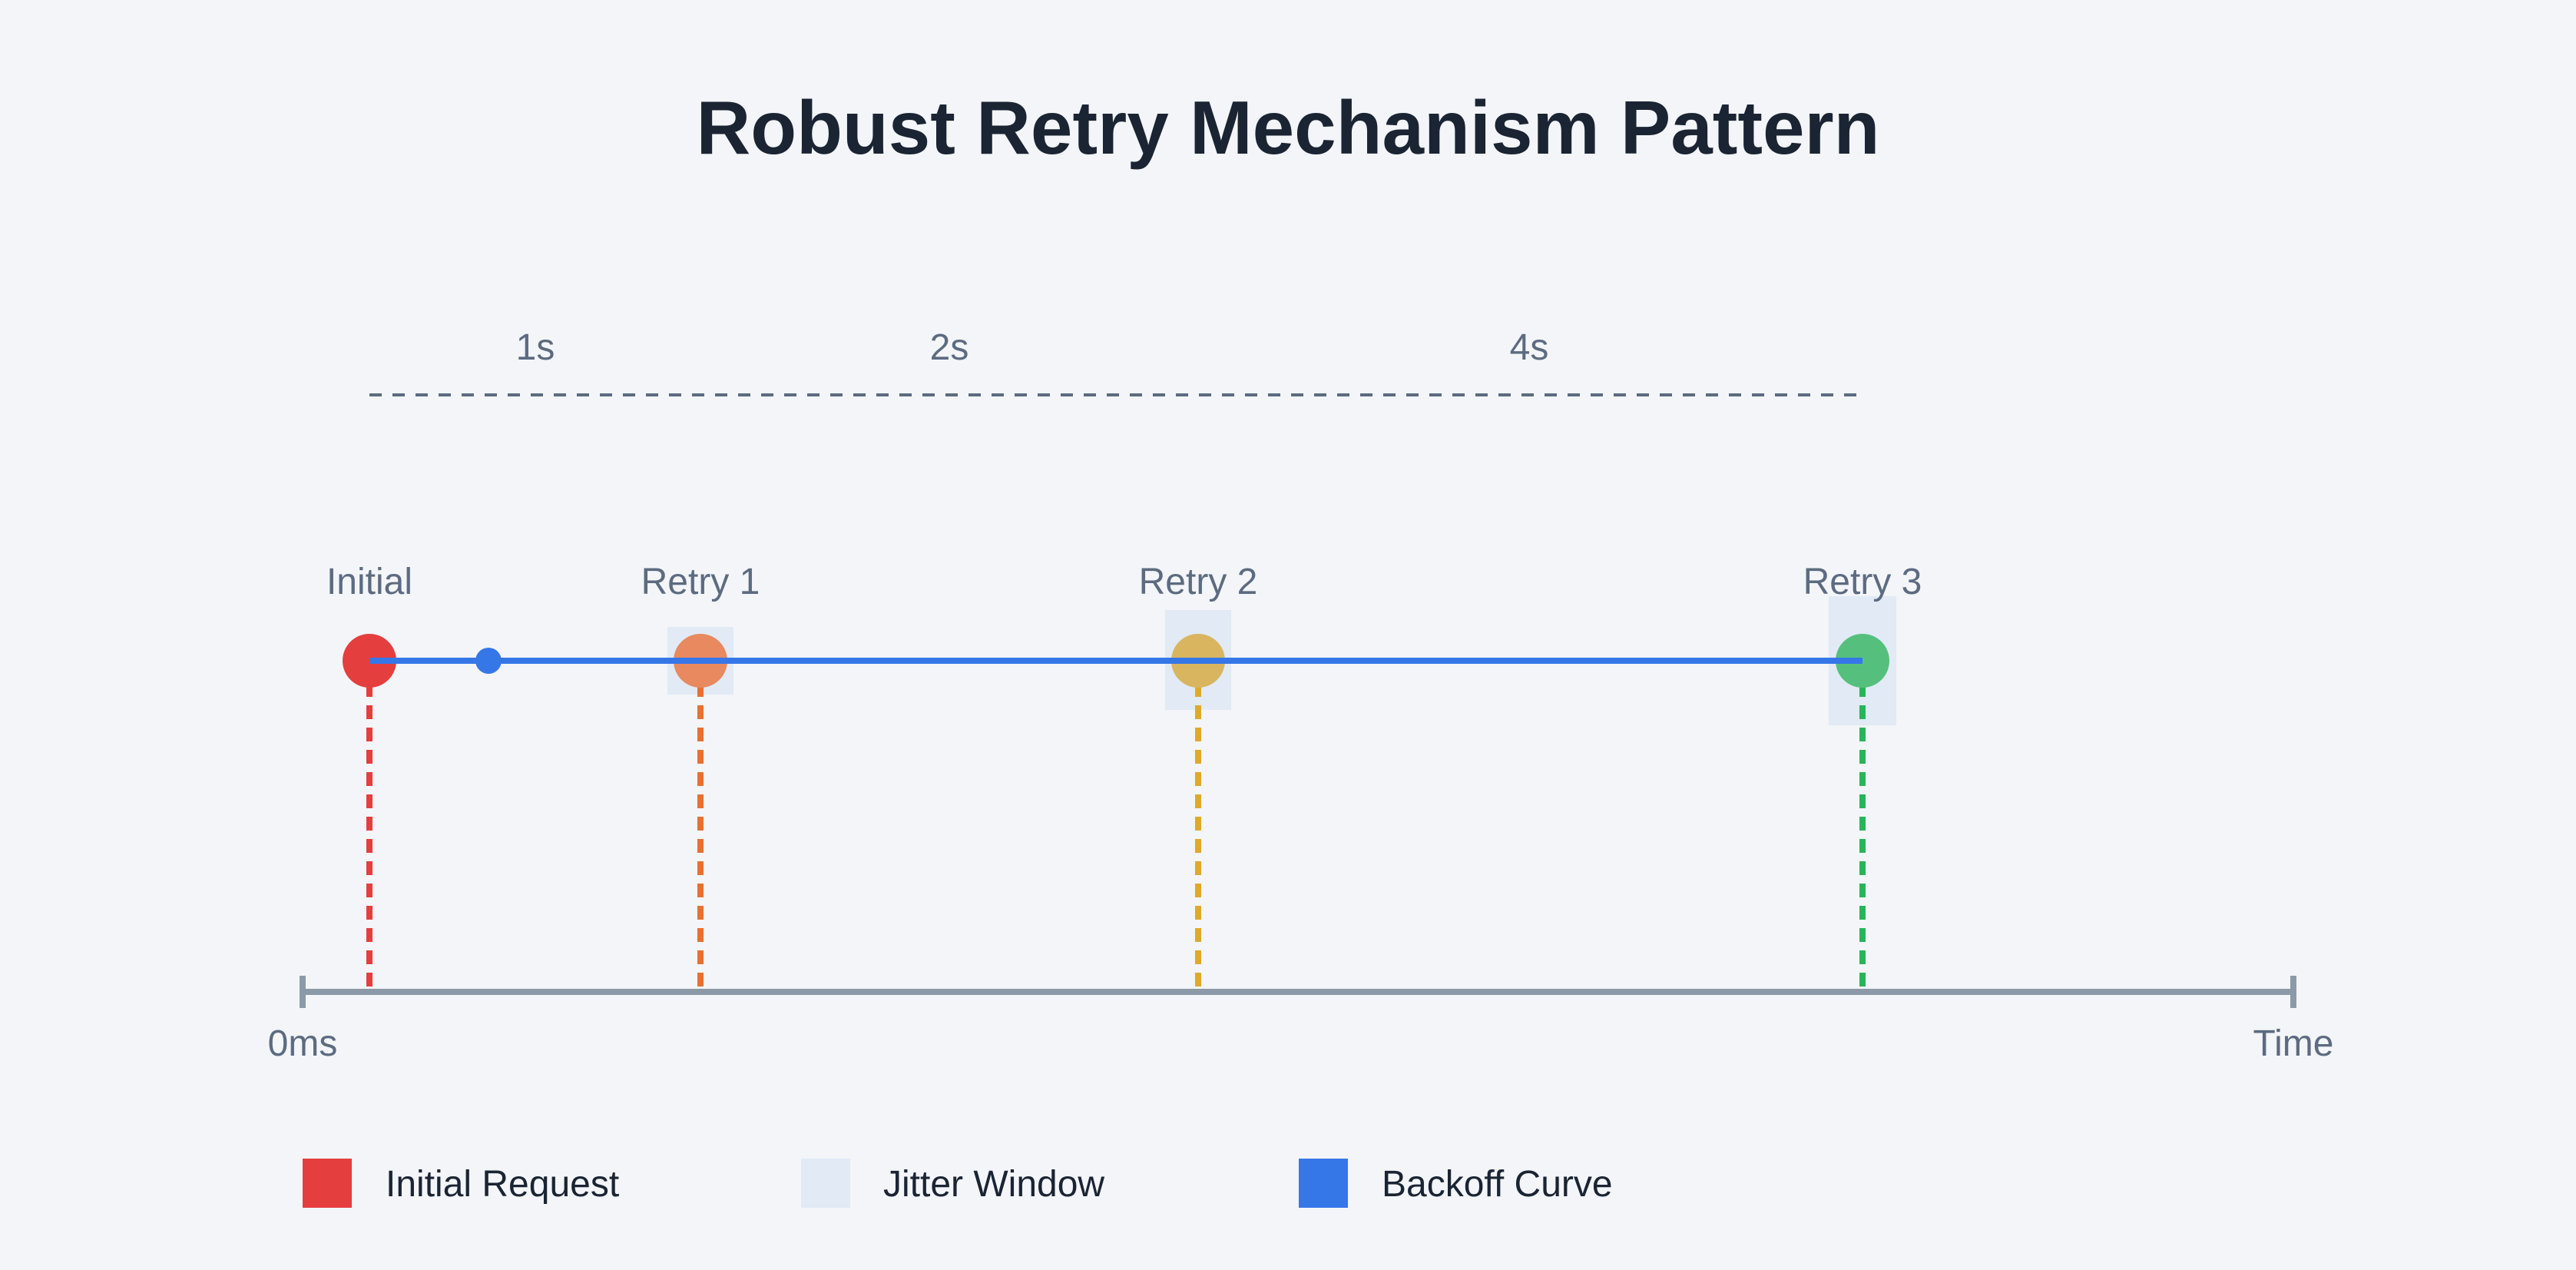 This screenshot has height=1270, width=2576. What do you see at coordinates (369, 582) in the screenshot?
I see `event-label-initial: Initial` at bounding box center [369, 582].